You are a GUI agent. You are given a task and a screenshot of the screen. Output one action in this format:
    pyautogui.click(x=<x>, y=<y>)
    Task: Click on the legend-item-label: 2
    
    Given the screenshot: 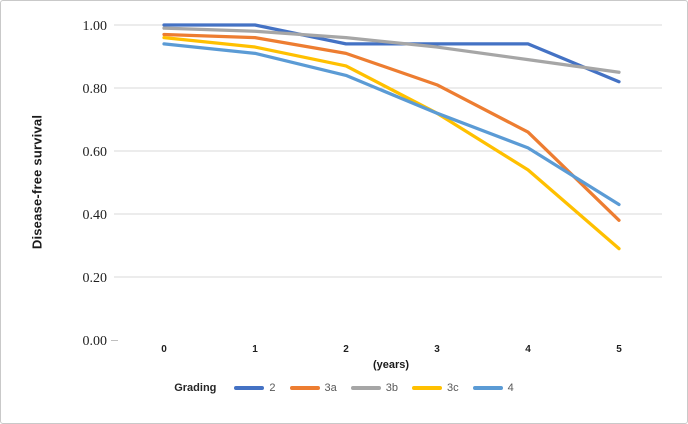 What is the action you would take?
    pyautogui.click(x=272, y=388)
    